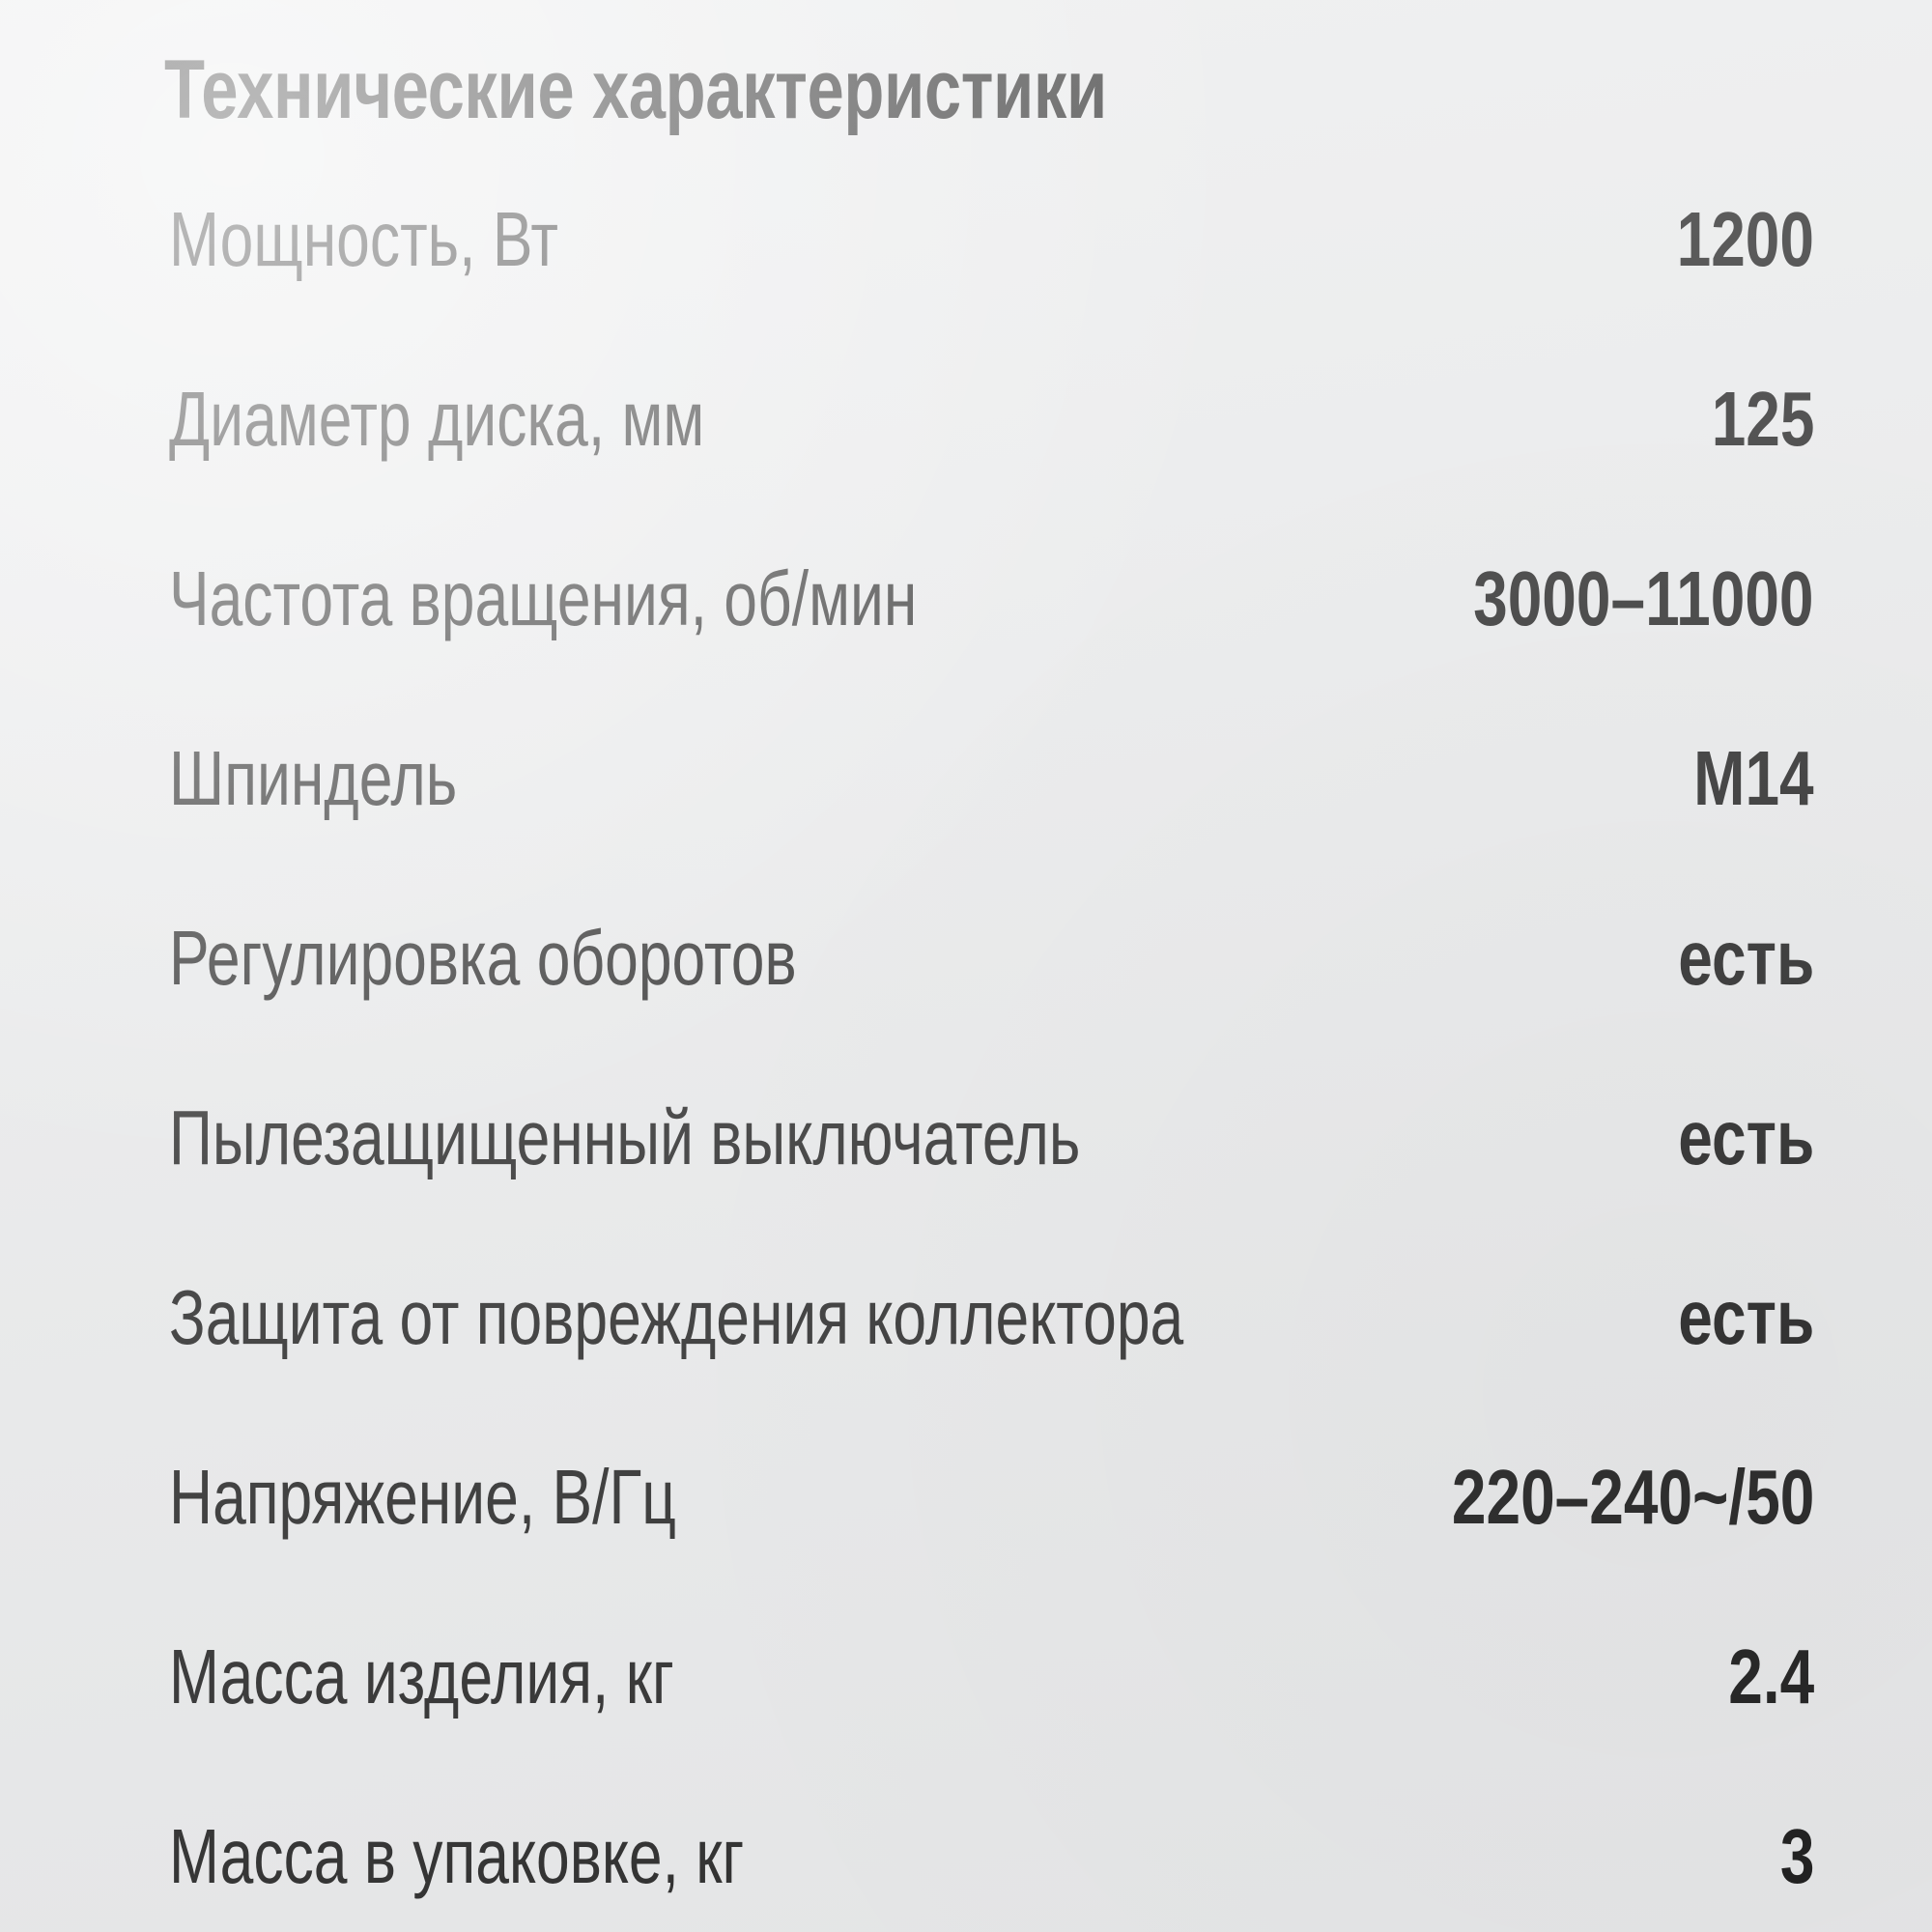 The height and width of the screenshot is (1932, 1932). What do you see at coordinates (625, 1137) in the screenshot?
I see `spec-label: Пылезащищенный выключатель` at bounding box center [625, 1137].